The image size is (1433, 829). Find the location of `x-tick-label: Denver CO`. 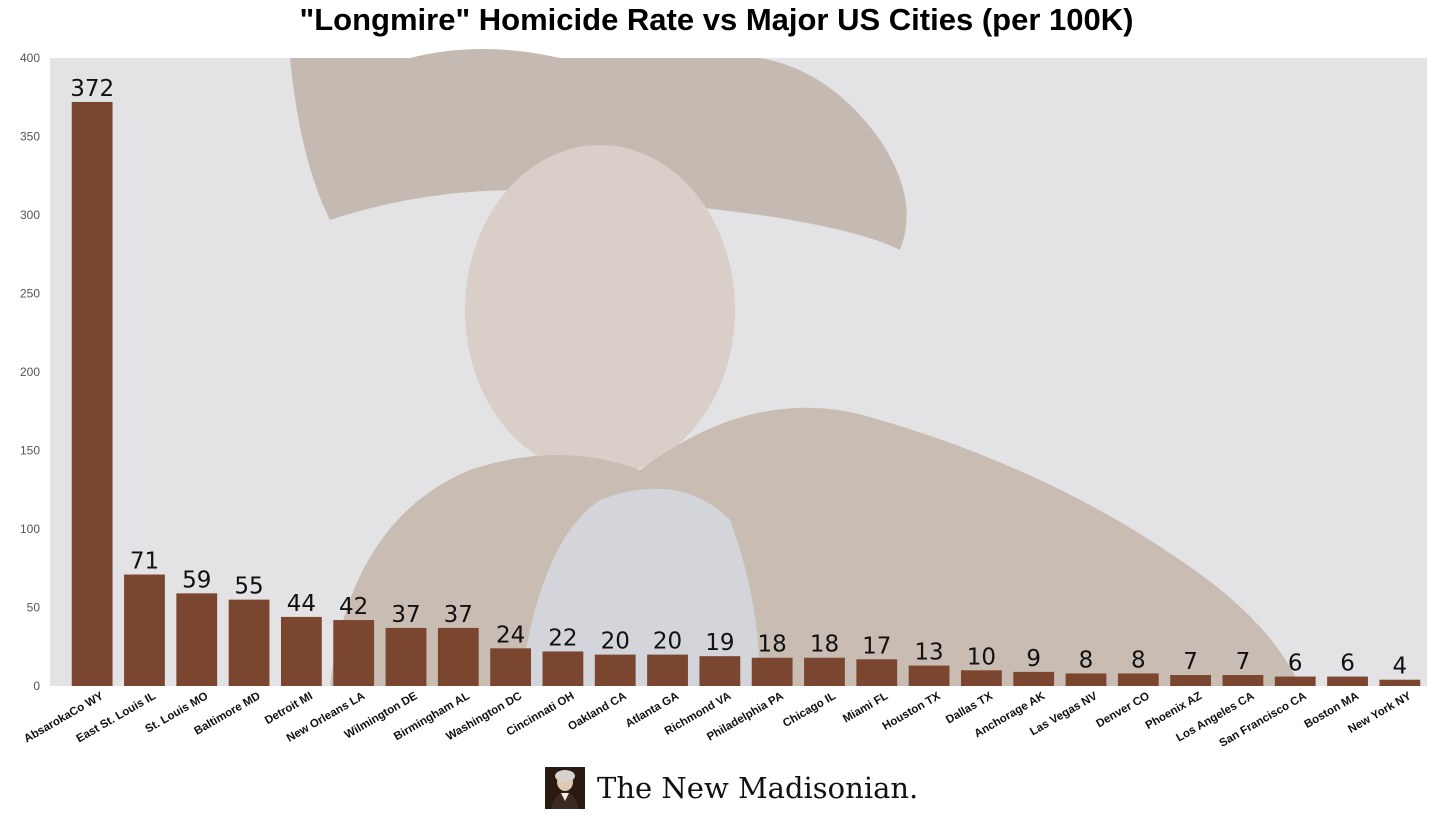

x-tick-label: Denver CO is located at coordinates (1123, 710).